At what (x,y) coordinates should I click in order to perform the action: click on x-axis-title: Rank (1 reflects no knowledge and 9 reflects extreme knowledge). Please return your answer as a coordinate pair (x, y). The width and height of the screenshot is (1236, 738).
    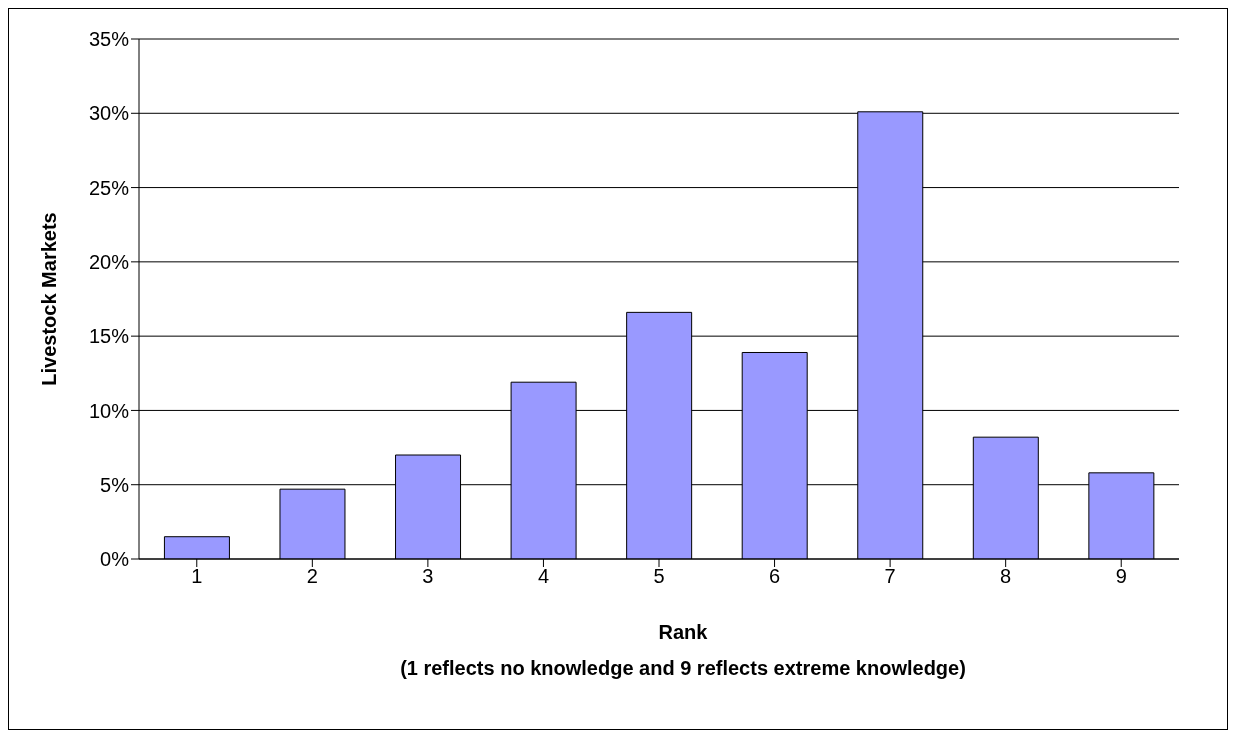
    Looking at the image, I should click on (683, 650).